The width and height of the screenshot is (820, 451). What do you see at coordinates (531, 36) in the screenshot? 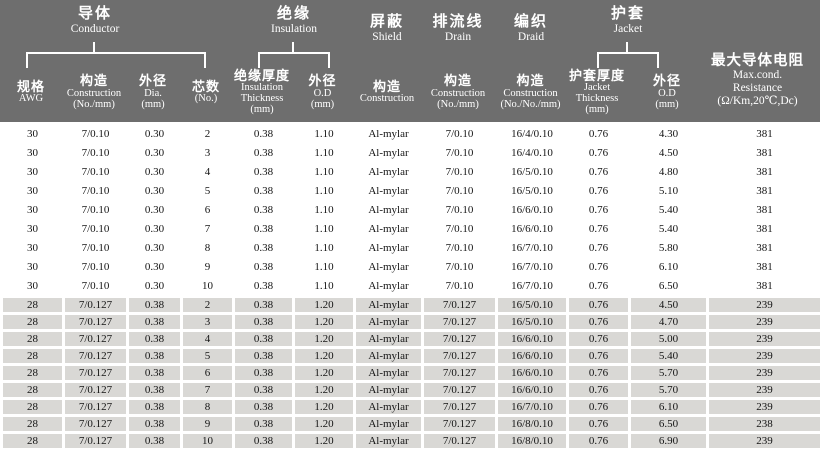
I see `group-braid-en: Draid` at bounding box center [531, 36].